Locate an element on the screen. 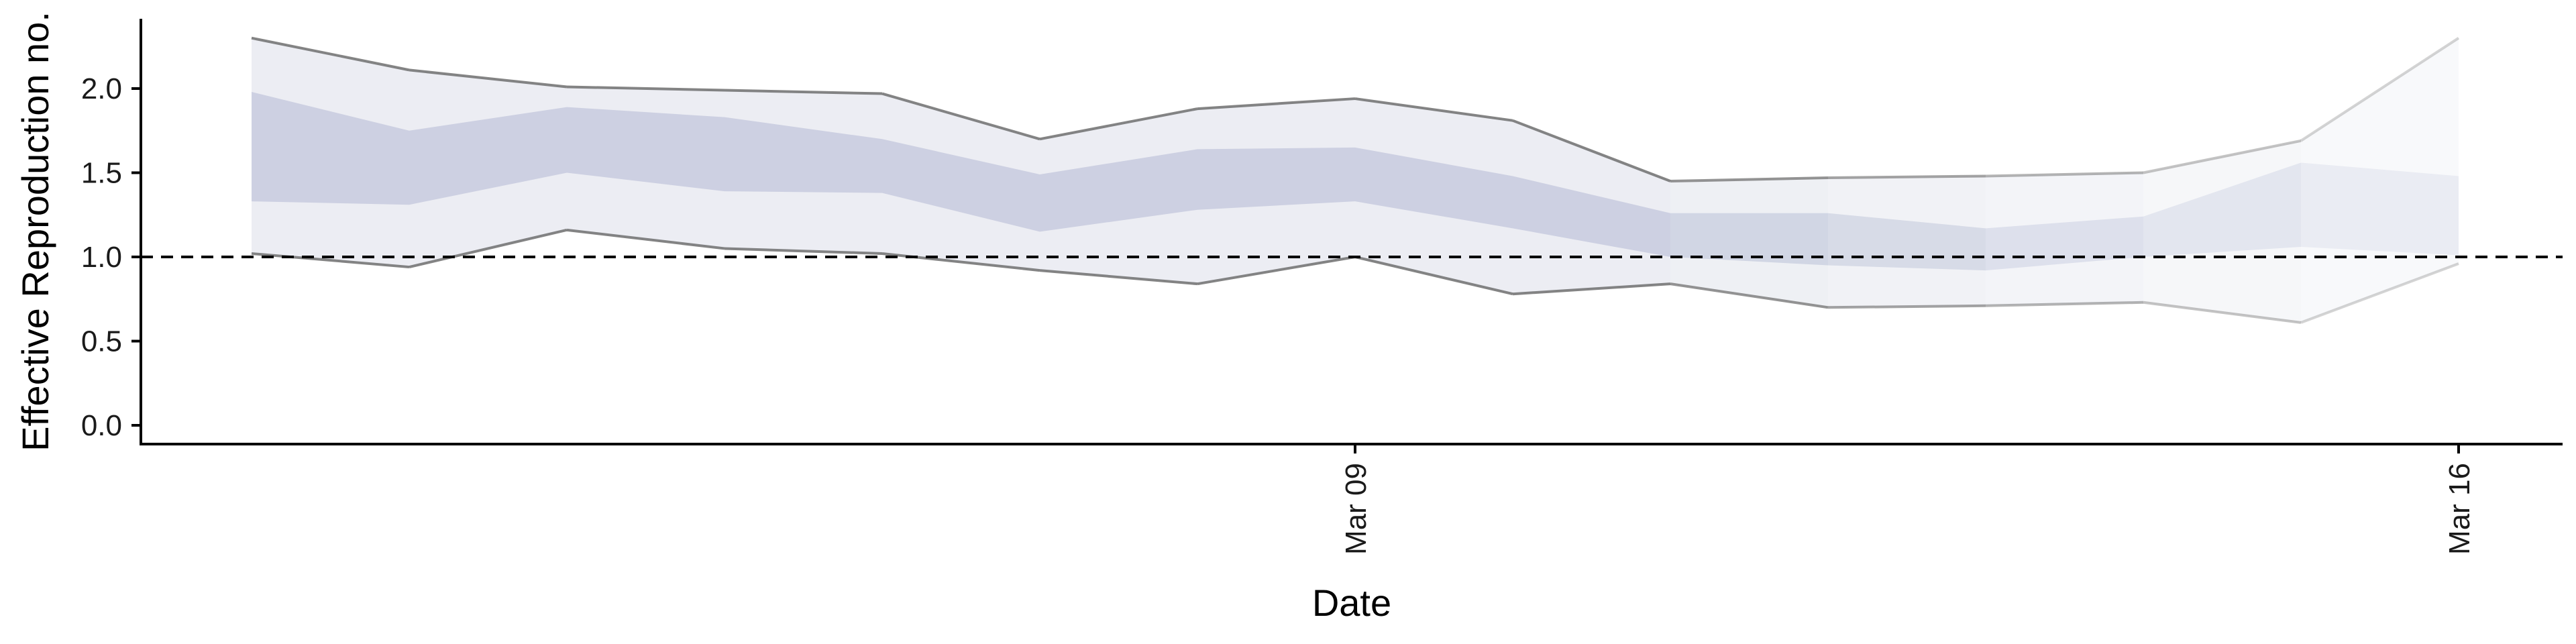  y-axis-title: Effective Reproduction no. is located at coordinates (35, 231).